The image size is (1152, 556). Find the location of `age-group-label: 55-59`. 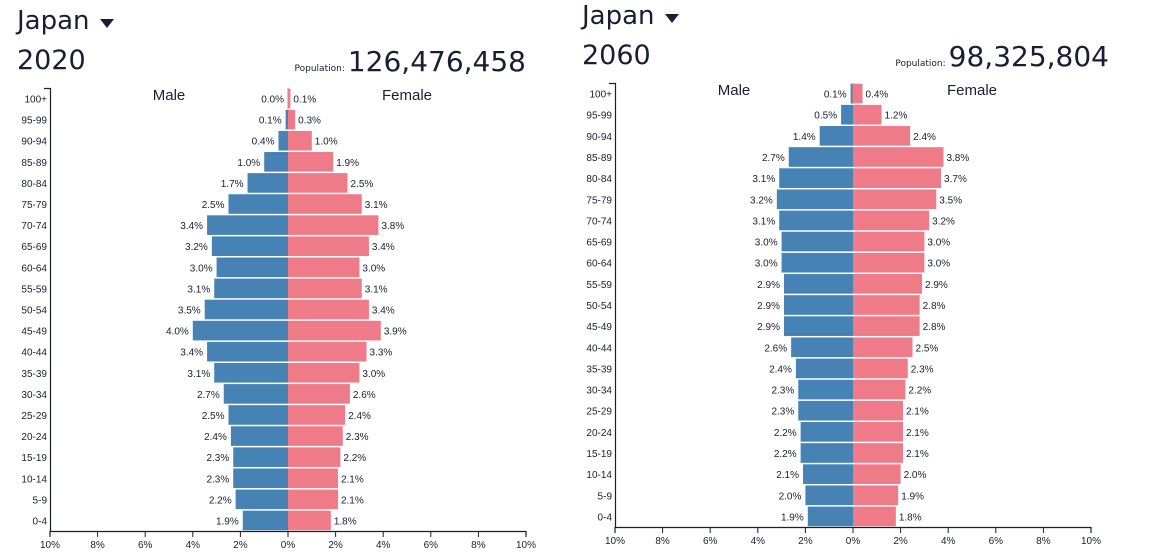

age-group-label: 55-59 is located at coordinates (599, 285).